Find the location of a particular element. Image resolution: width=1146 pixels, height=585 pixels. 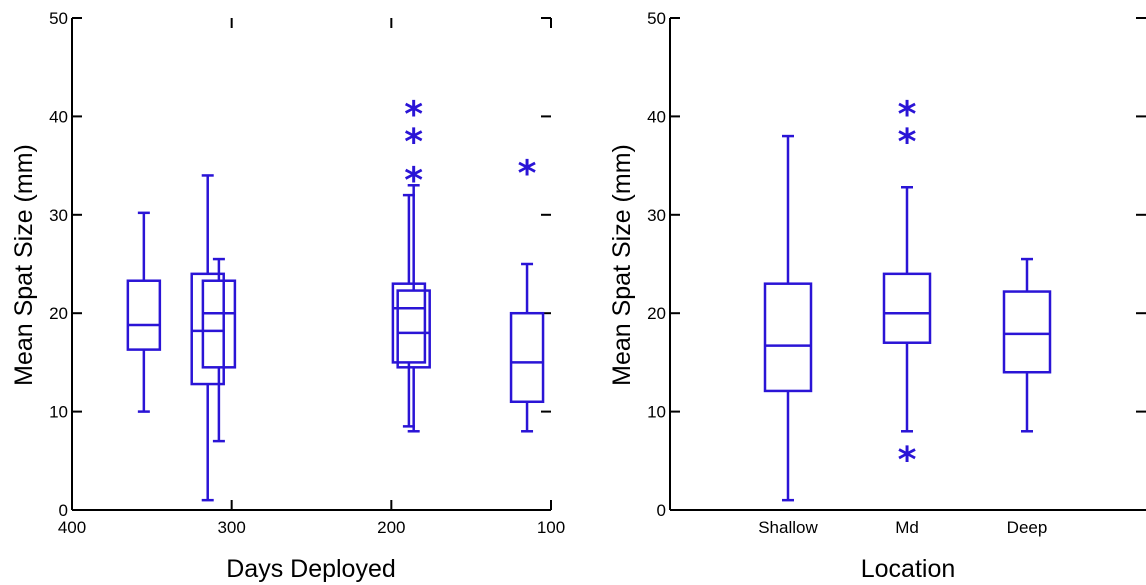

days-x-tick-label: 100 is located at coordinates (551, 527).